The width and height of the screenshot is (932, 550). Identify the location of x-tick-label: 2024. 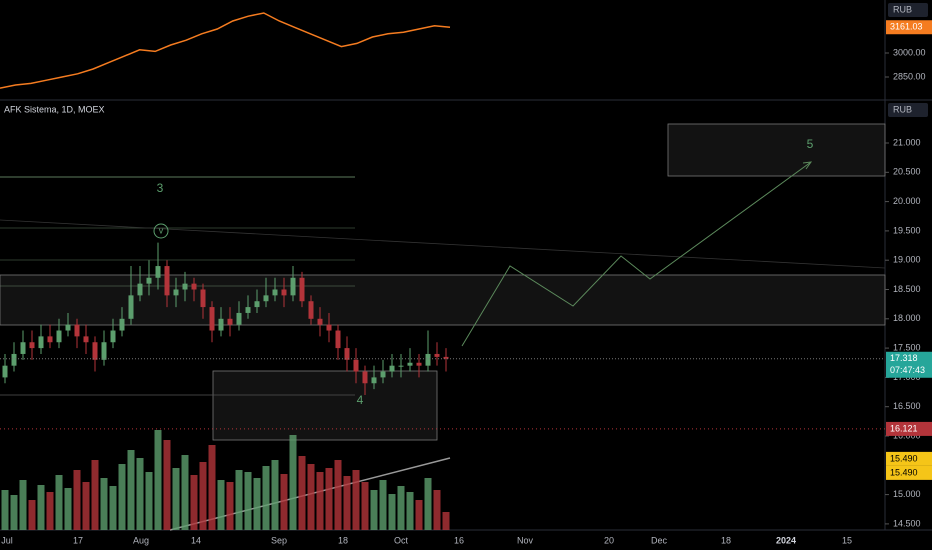
(786, 540).